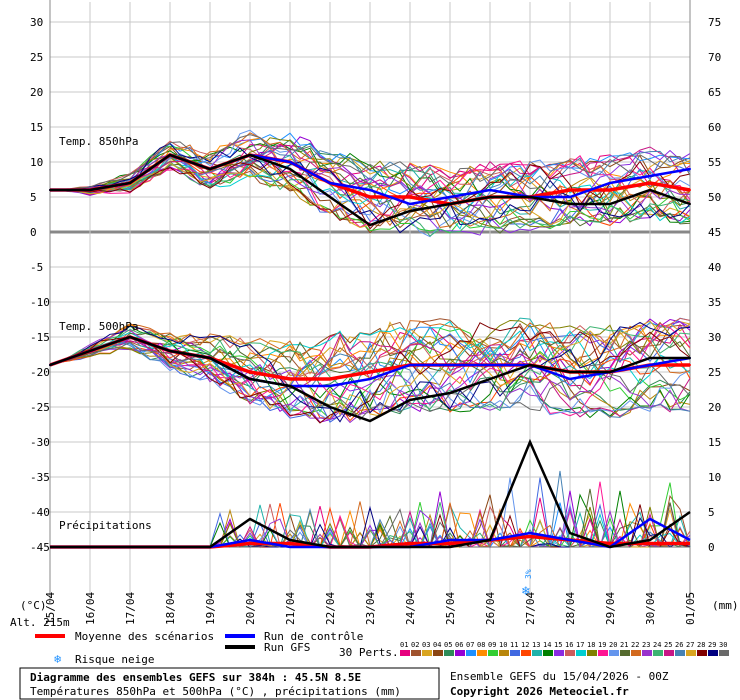 This screenshot has height=700, width=740. Describe the element at coordinates (714, 372) in the screenshot. I see `y-tick-label-right: 25` at that location.